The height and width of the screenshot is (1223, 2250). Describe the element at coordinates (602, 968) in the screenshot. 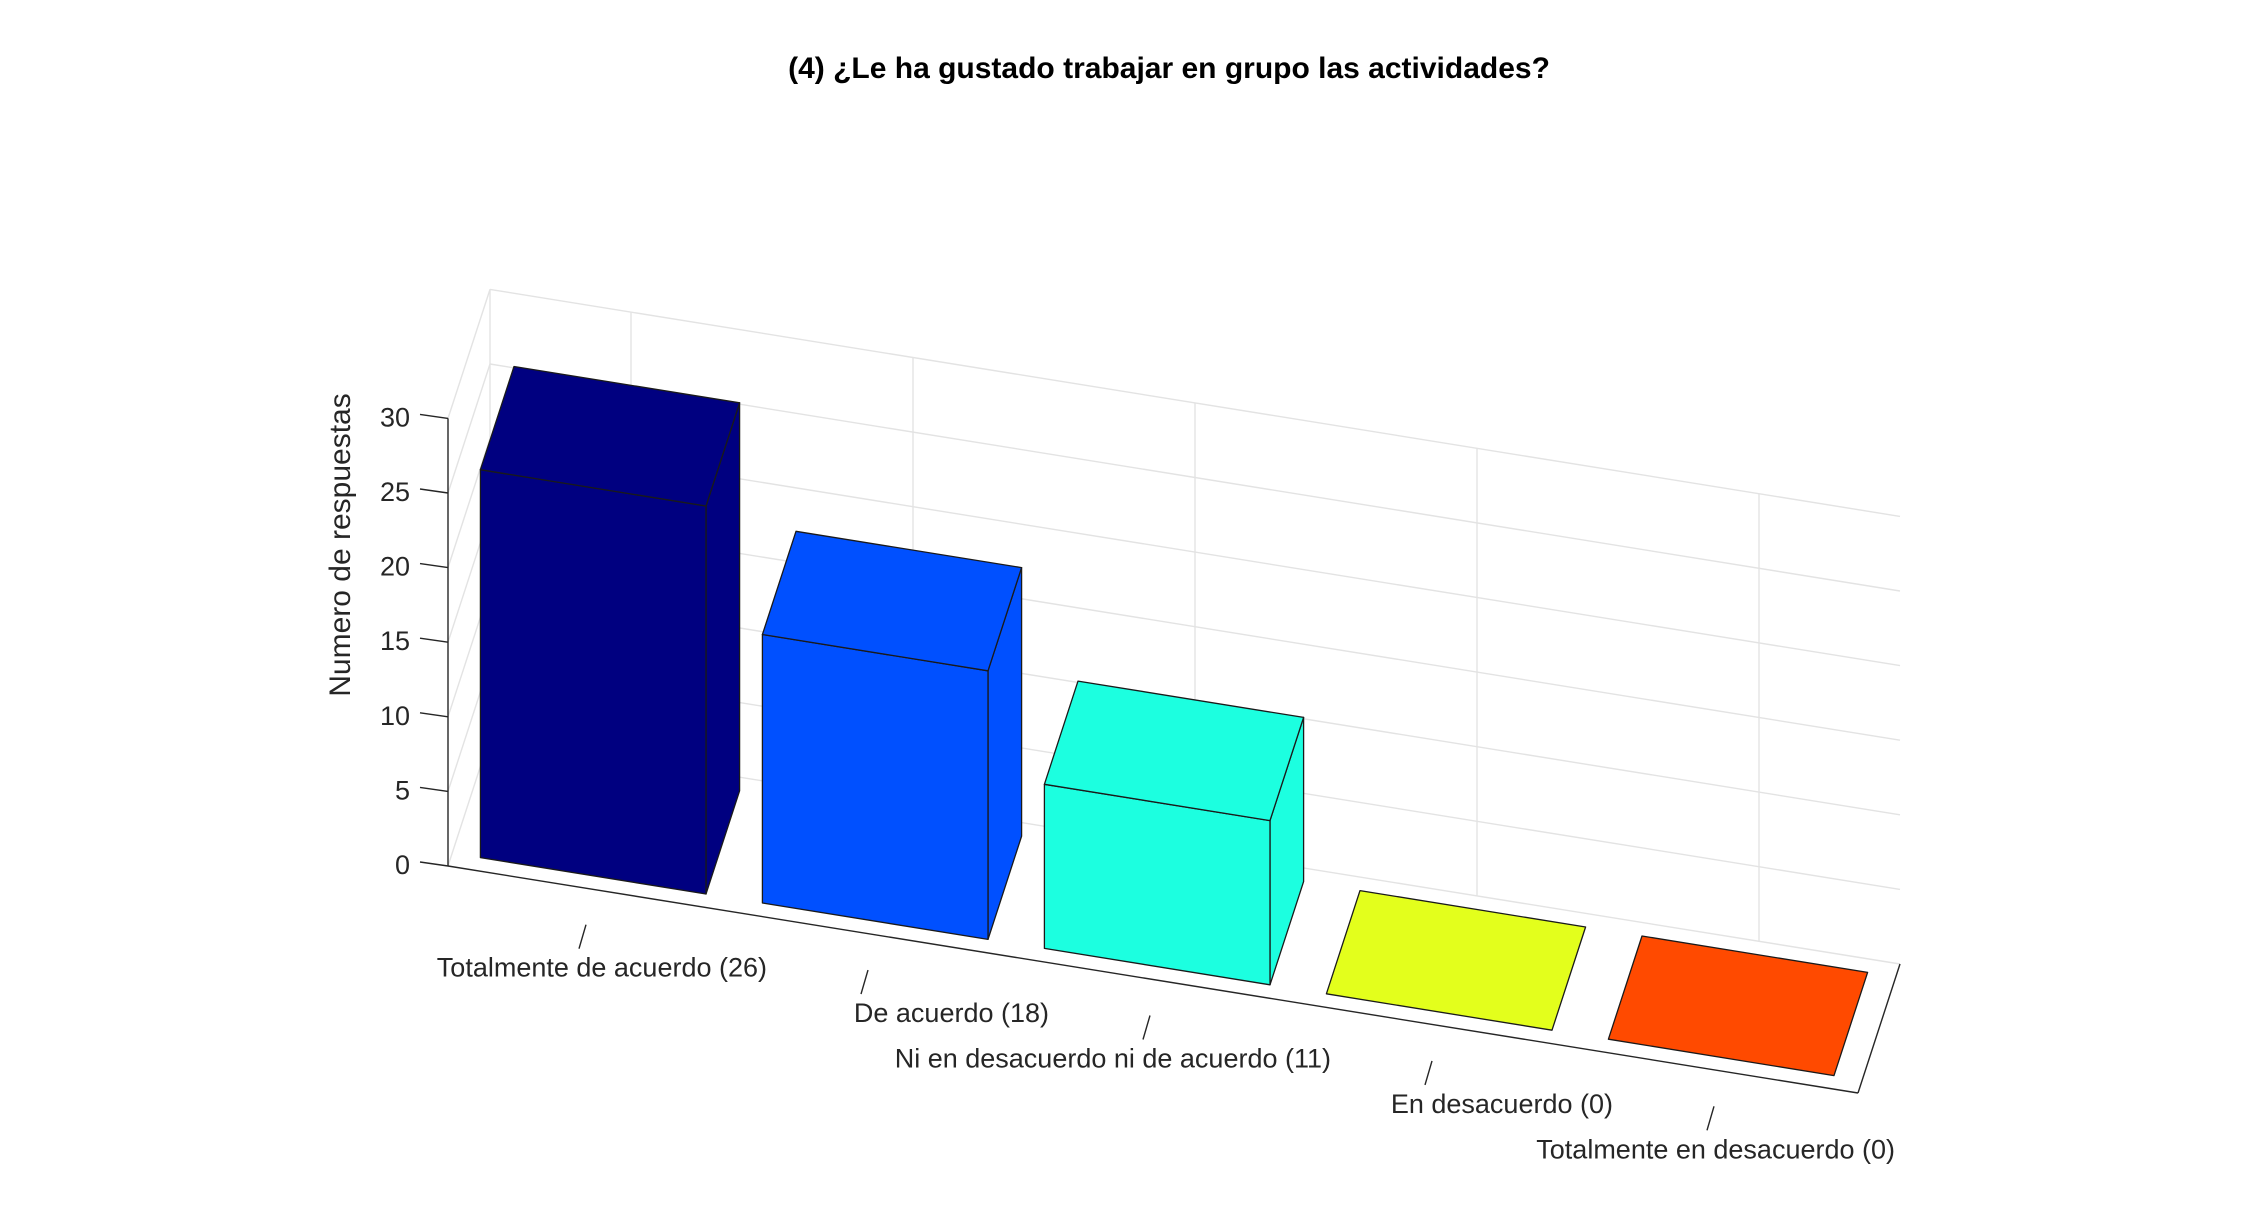

I see `category-label-0: Totalmente de acuerdo (26)` at that location.